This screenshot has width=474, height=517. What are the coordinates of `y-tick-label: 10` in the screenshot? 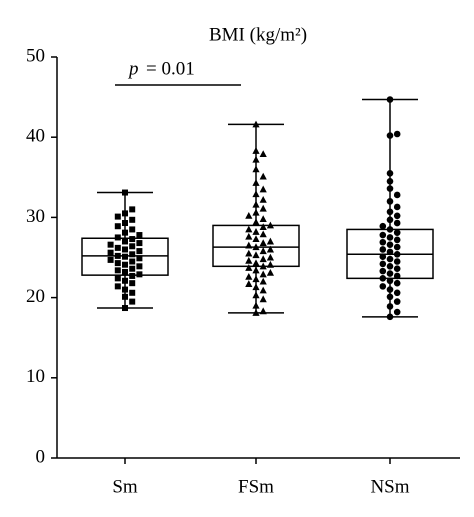 It's located at (35, 376).